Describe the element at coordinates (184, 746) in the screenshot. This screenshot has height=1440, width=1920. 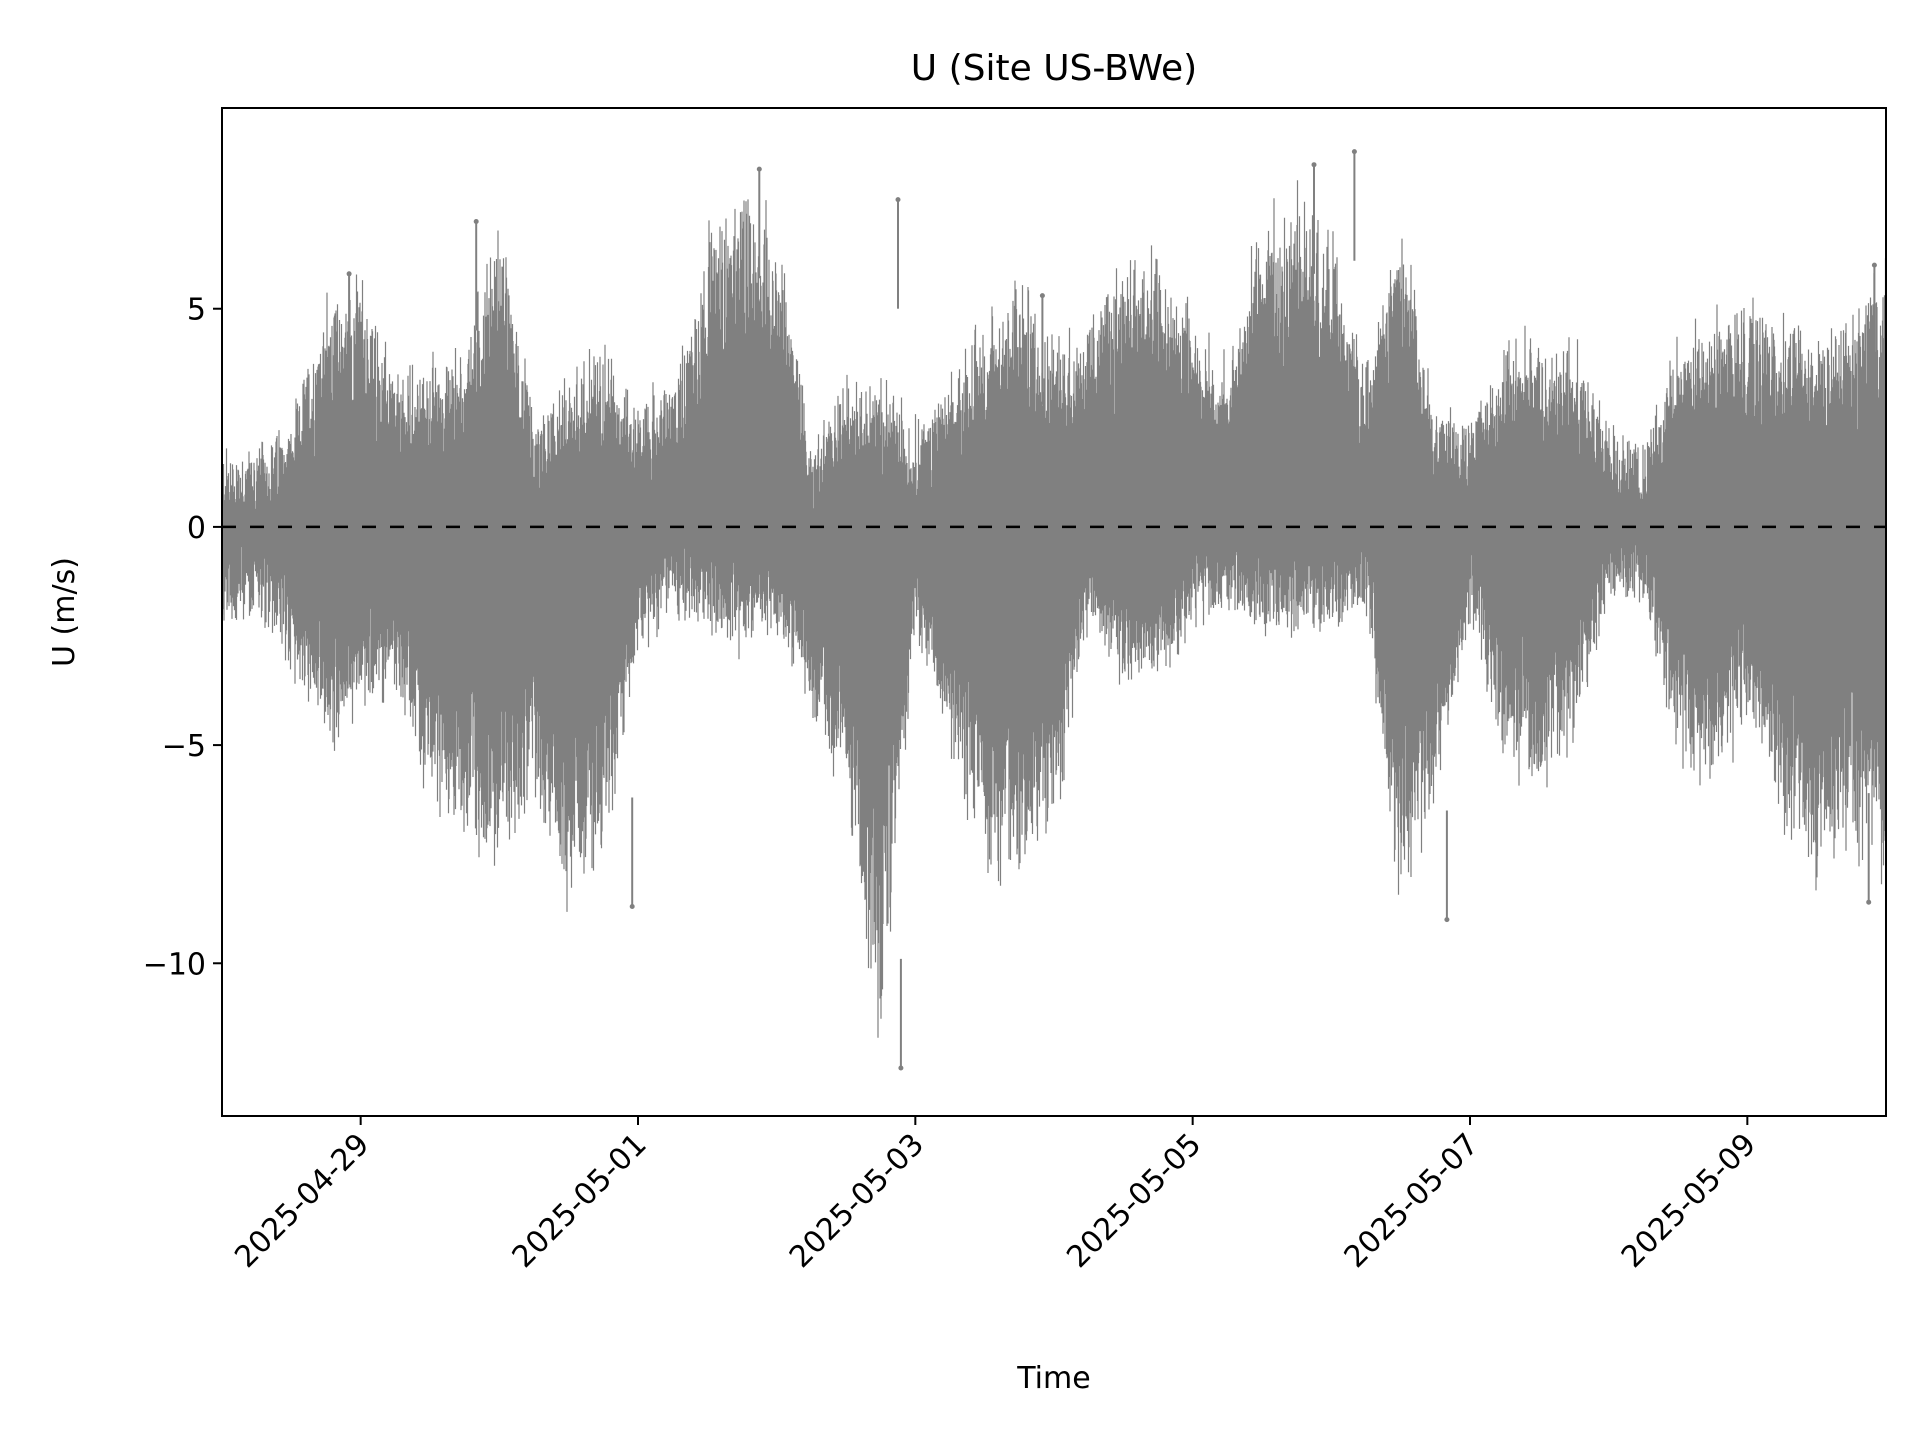
I see `y-tick-label: −5` at that location.